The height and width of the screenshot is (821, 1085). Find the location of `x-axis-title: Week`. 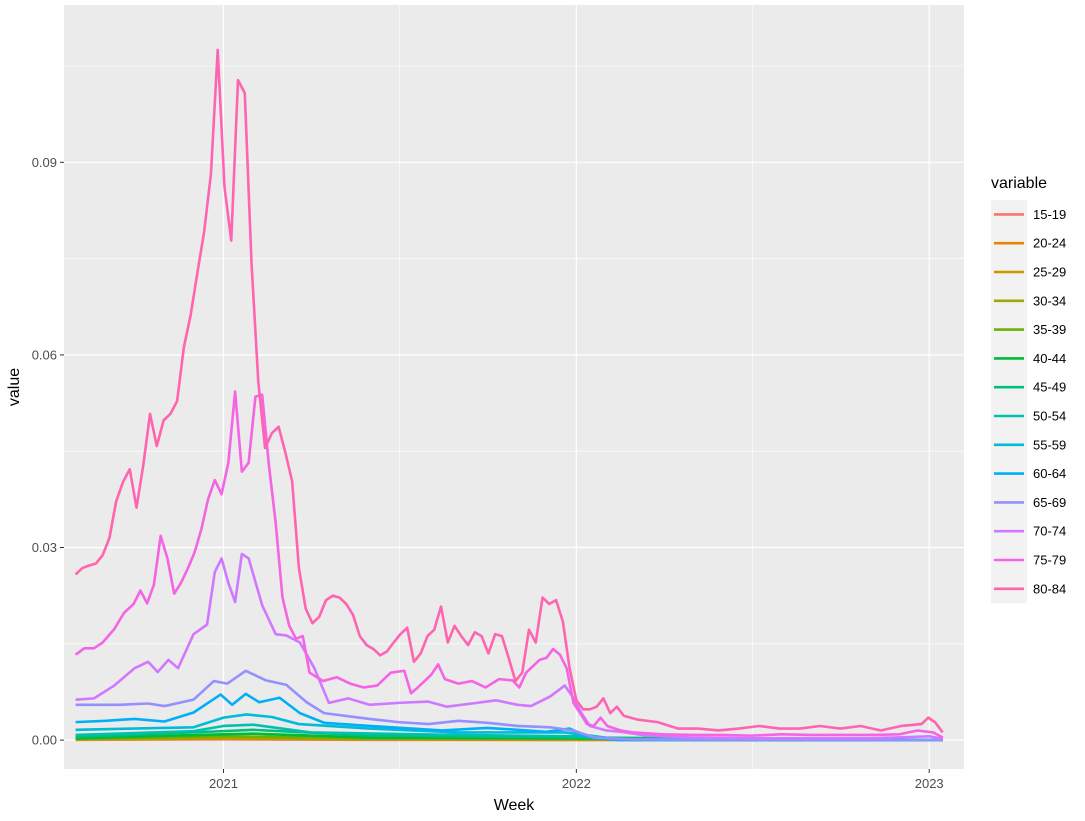

x-axis-title: Week is located at coordinates (515, 805).